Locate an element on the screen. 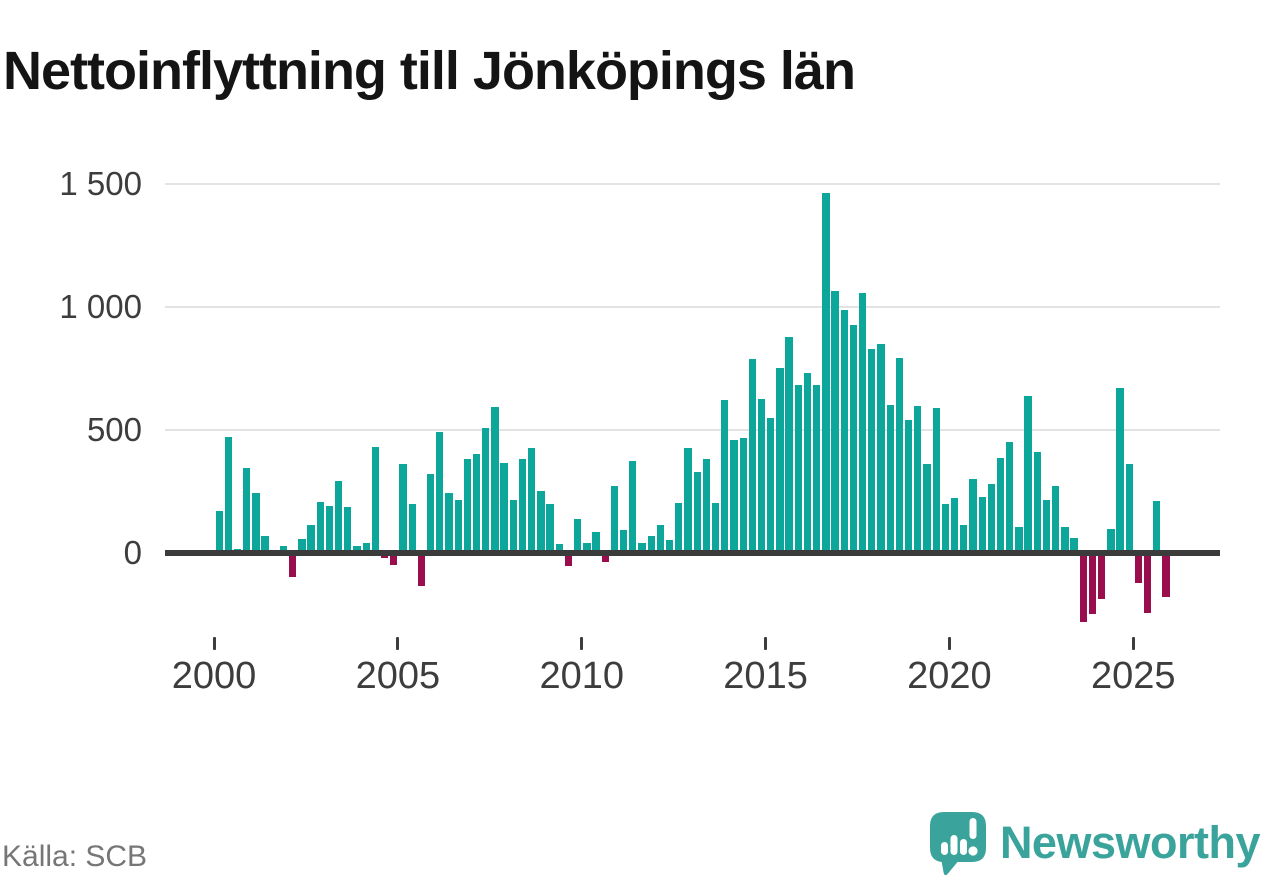 The width and height of the screenshot is (1262, 879). bar-2011-Q2 is located at coordinates (633, 505).